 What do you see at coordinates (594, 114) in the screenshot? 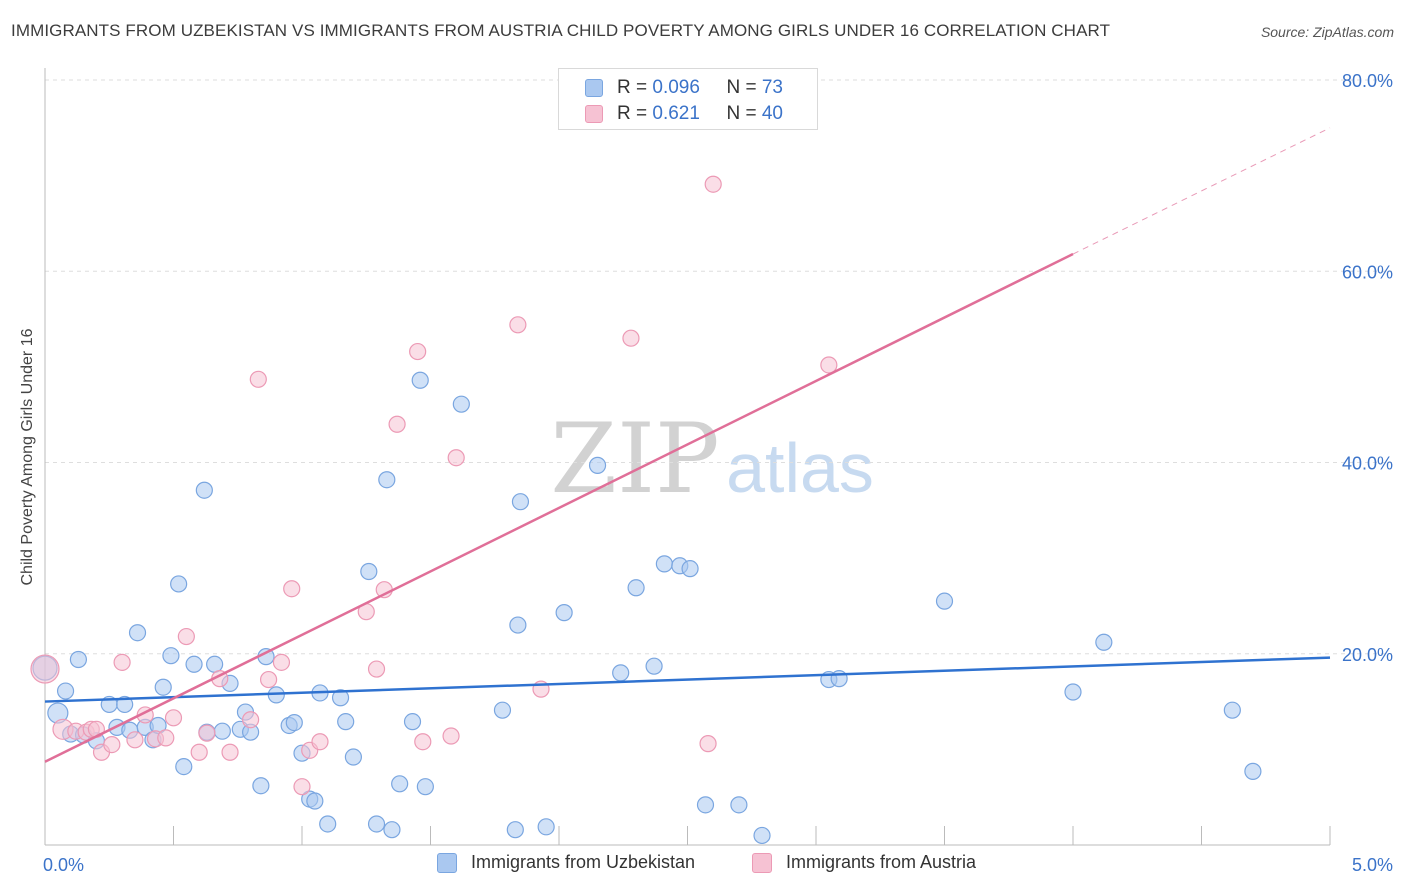
I see `legend-swatch-pink` at bounding box center [594, 114].